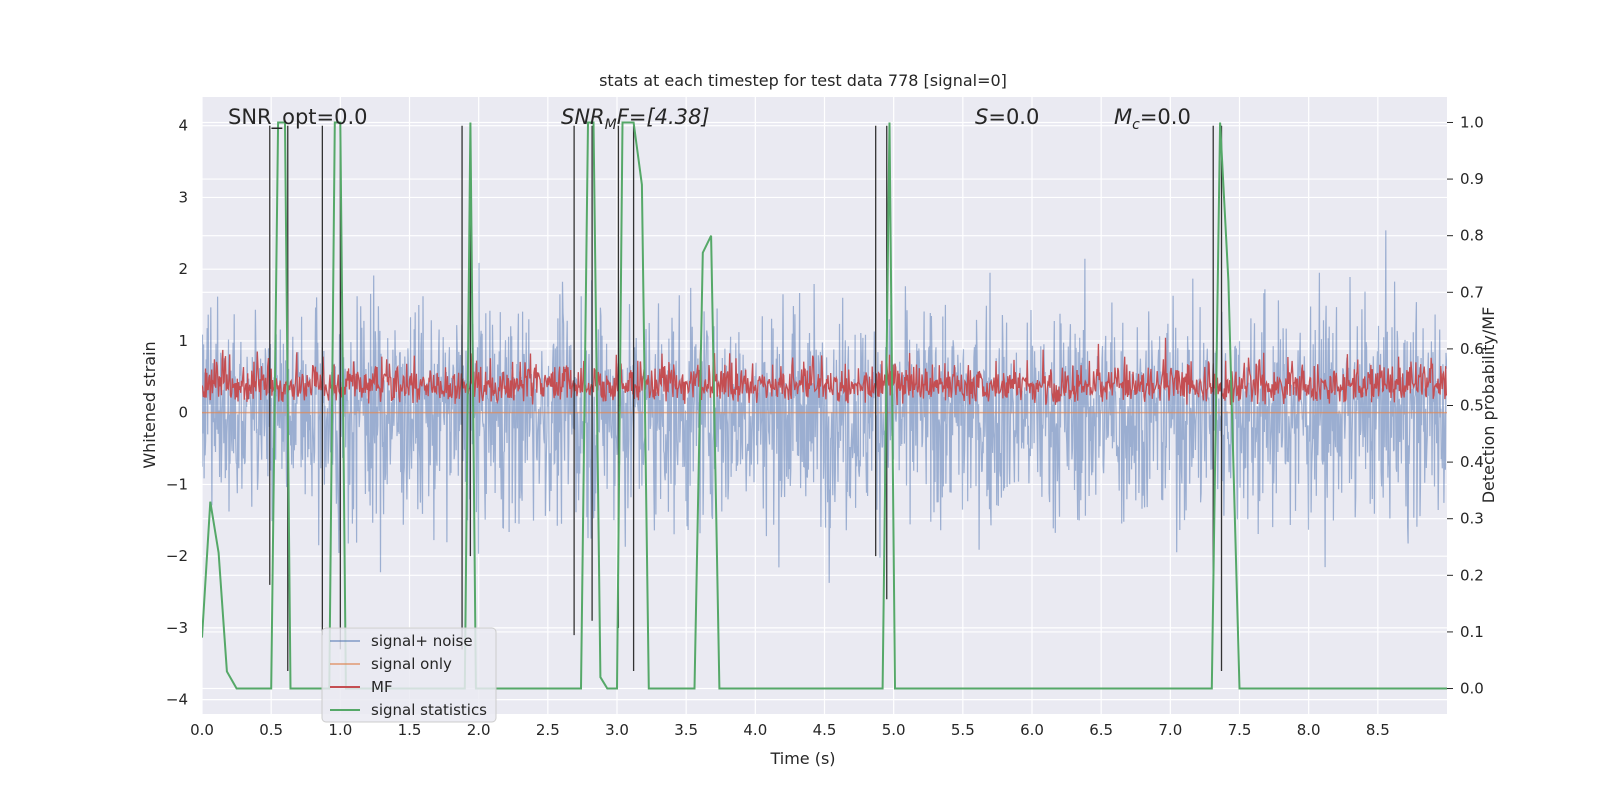  What do you see at coordinates (177, 628) in the screenshot?
I see `y-tick-label: −3` at bounding box center [177, 628].